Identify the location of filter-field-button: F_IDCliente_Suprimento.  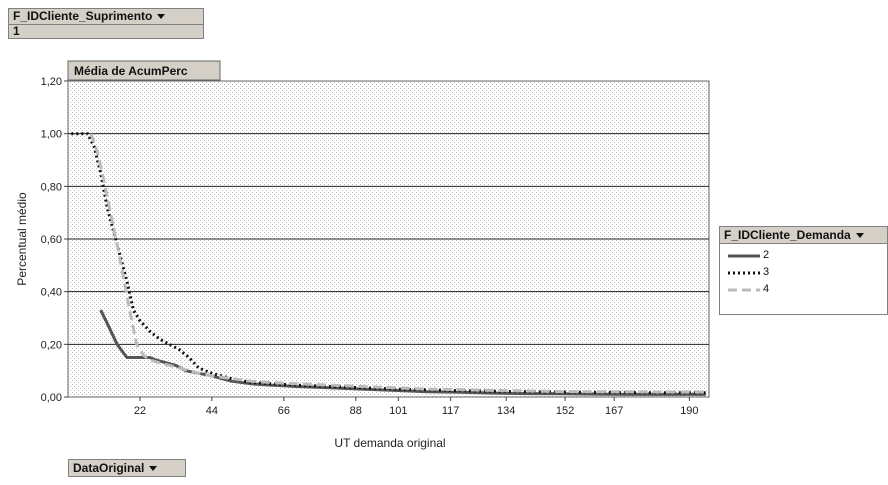
(106, 16).